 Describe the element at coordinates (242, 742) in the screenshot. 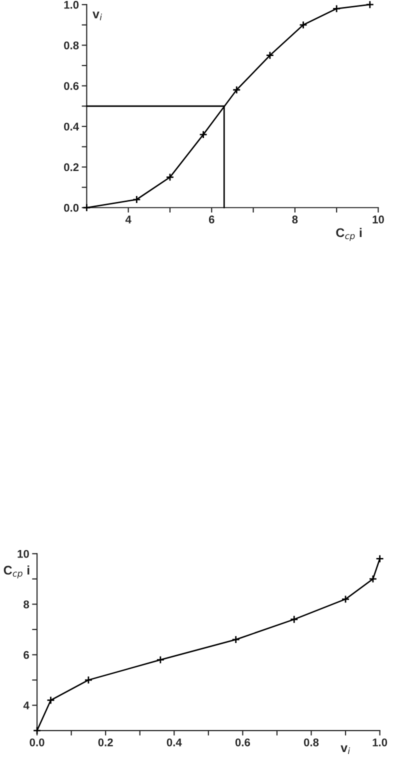

I see `x-tick-label: 0.6` at that location.